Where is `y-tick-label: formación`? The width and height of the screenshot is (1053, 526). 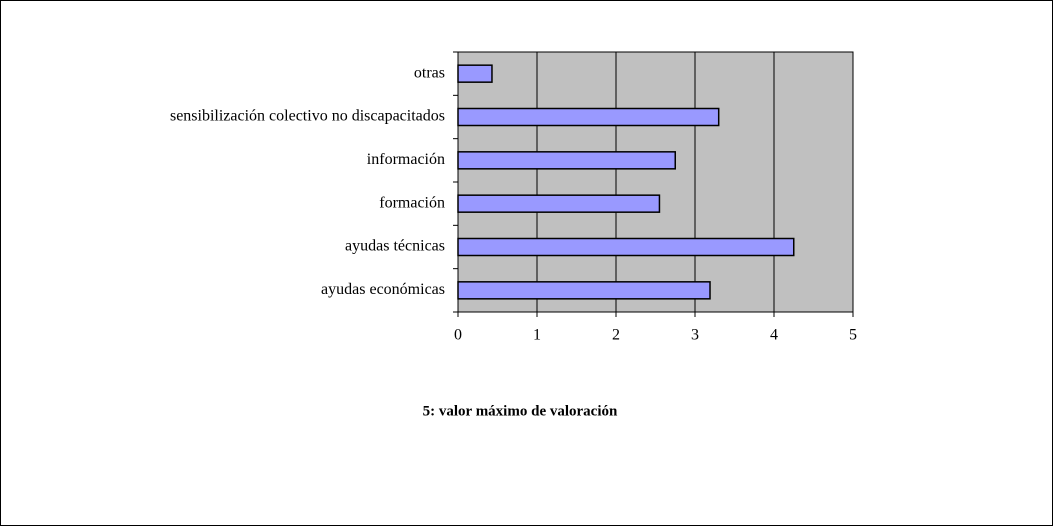 y-tick-label: formación is located at coordinates (412, 202).